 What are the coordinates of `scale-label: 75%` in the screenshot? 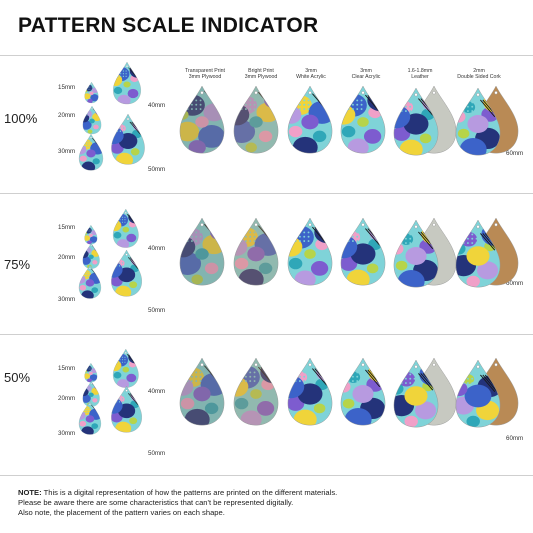 It's located at (17, 264).